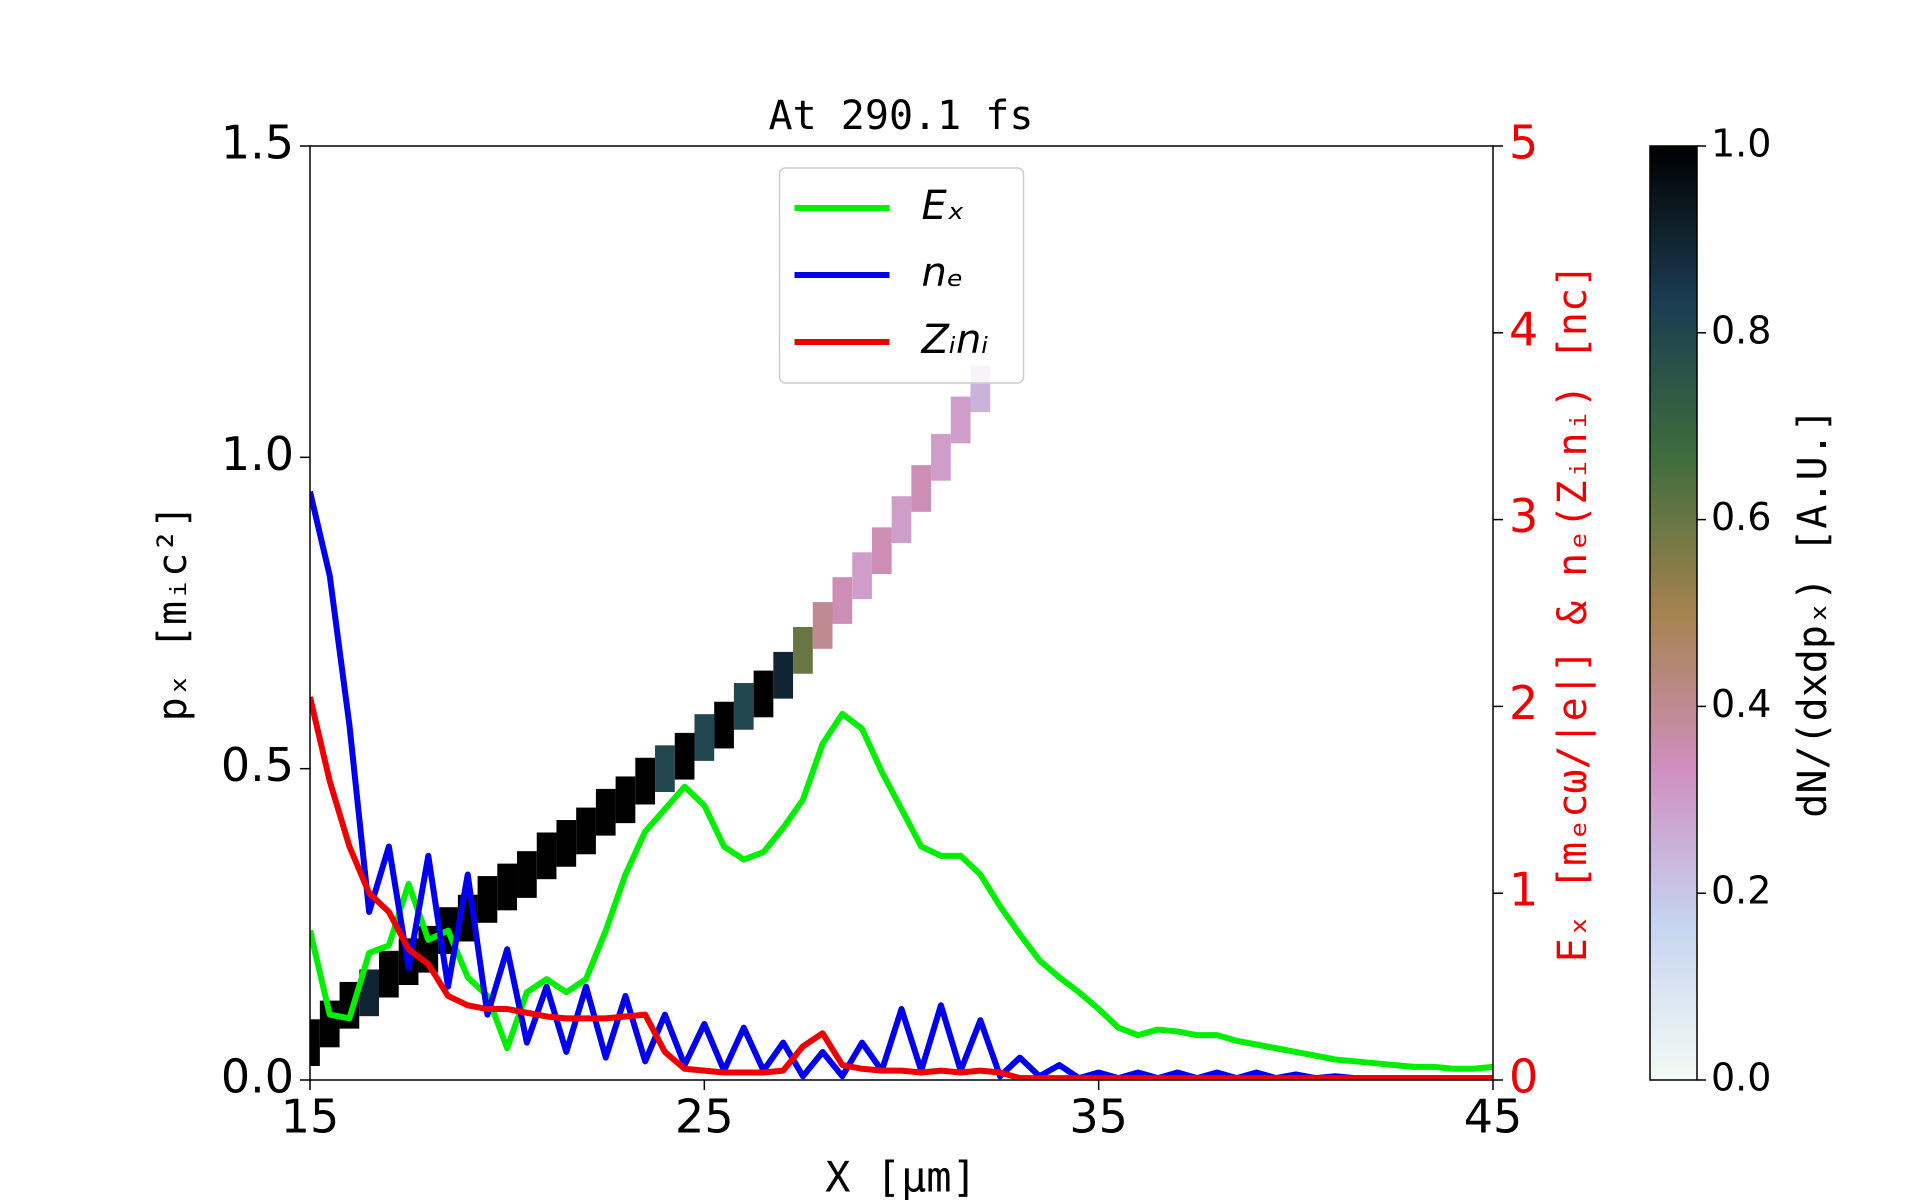  What do you see at coordinates (1523, 703) in the screenshot?
I see `y2-tick-label: 2` at bounding box center [1523, 703].